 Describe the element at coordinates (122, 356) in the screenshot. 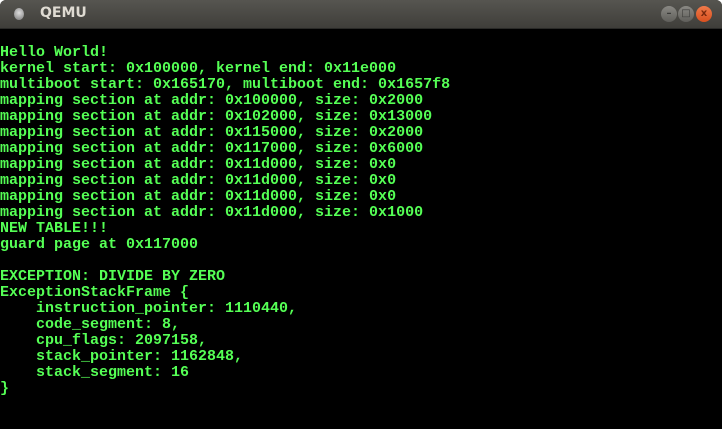

I see `console-line: stack_pointer: 1162848,` at that location.